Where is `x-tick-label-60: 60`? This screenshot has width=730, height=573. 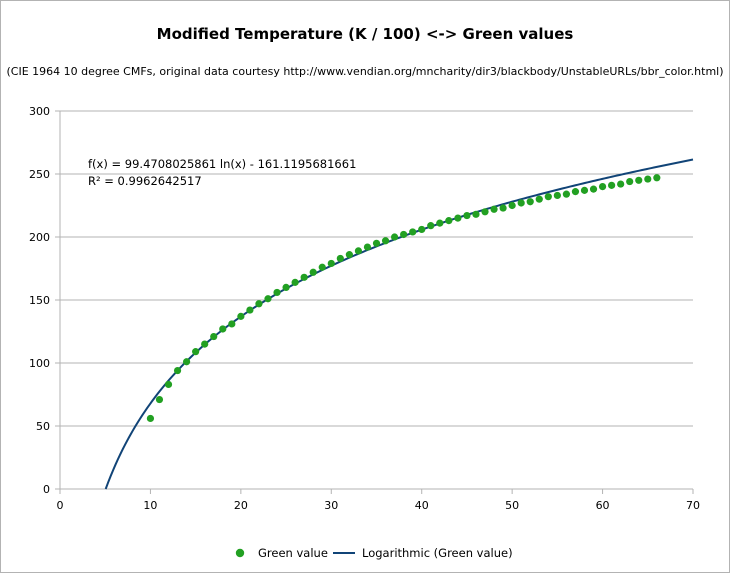 x-tick-label-60: 60 is located at coordinates (603, 505).